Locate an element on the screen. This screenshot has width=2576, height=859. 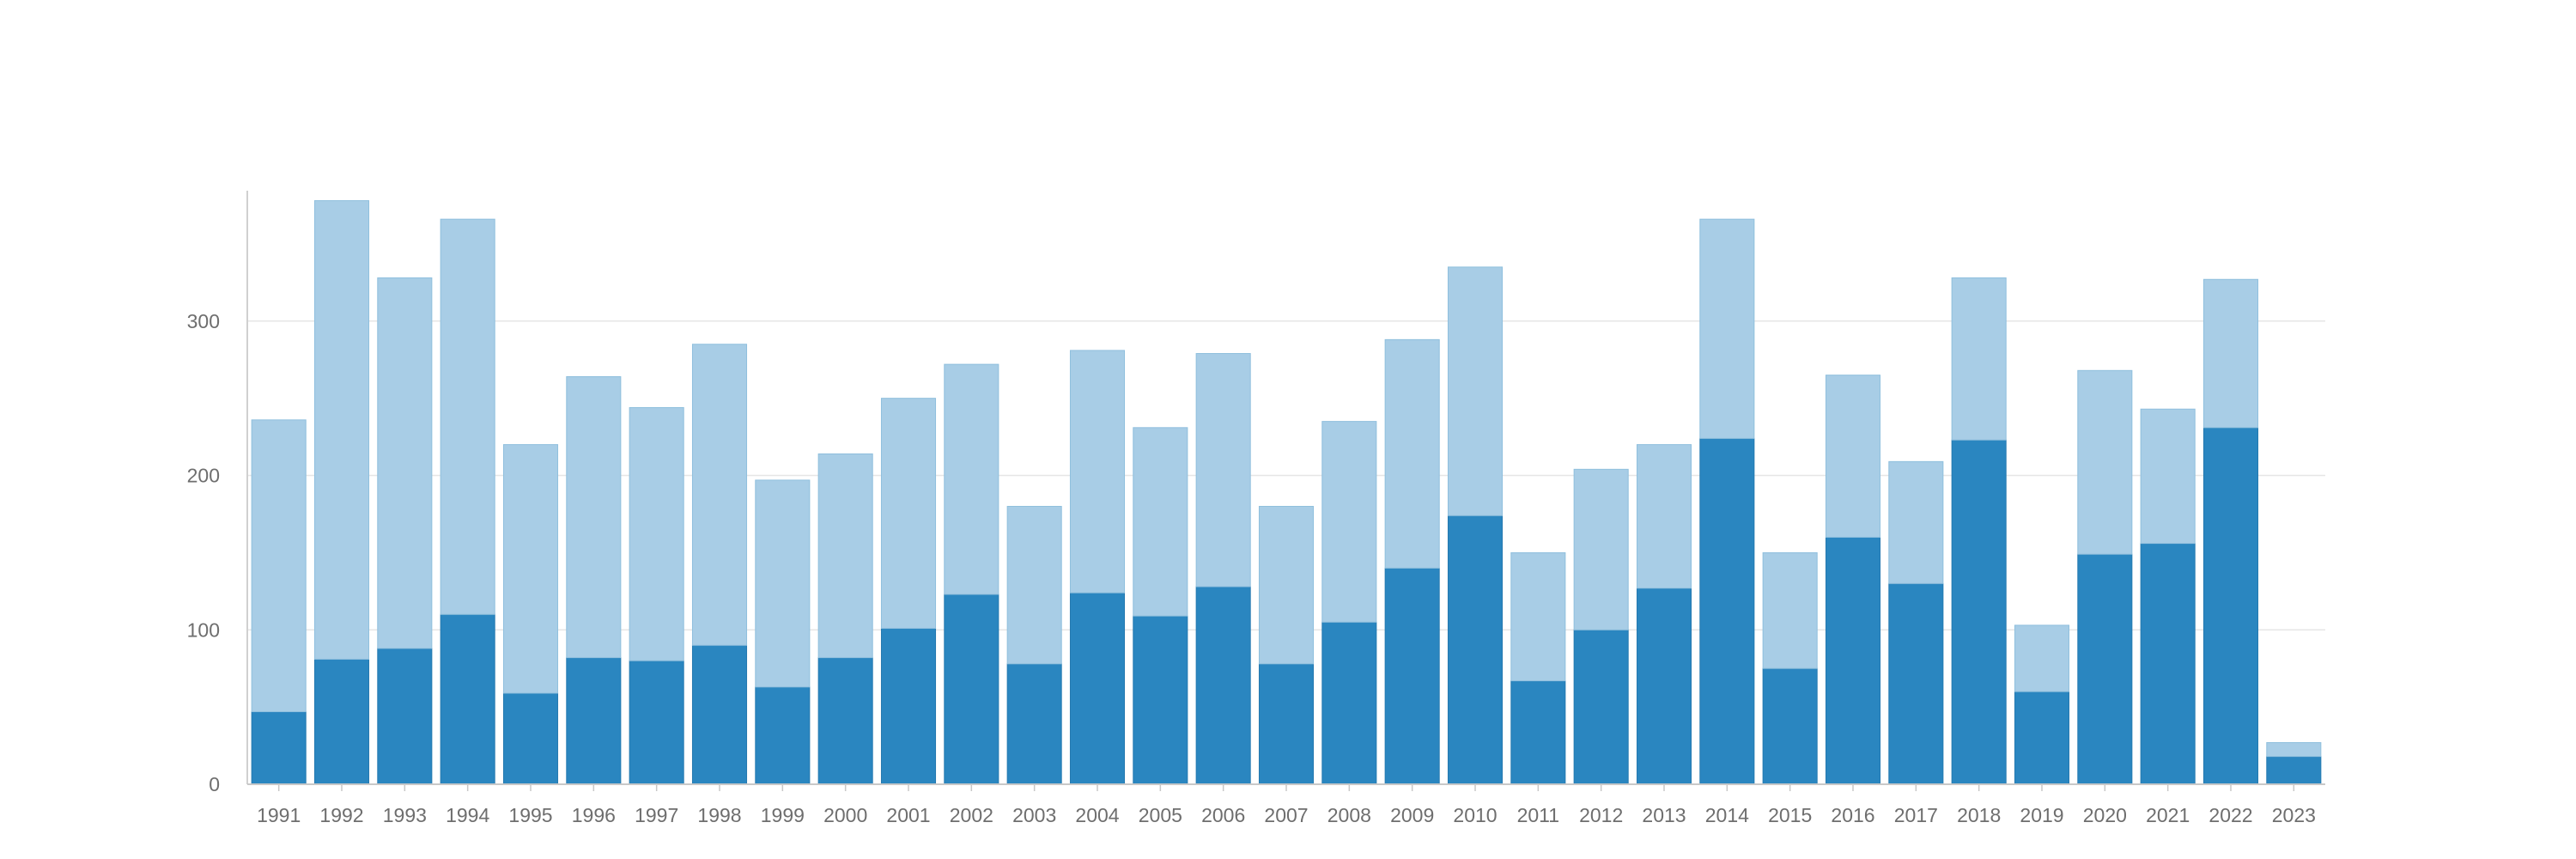
x-tick-label: 1995 is located at coordinates (530, 815).